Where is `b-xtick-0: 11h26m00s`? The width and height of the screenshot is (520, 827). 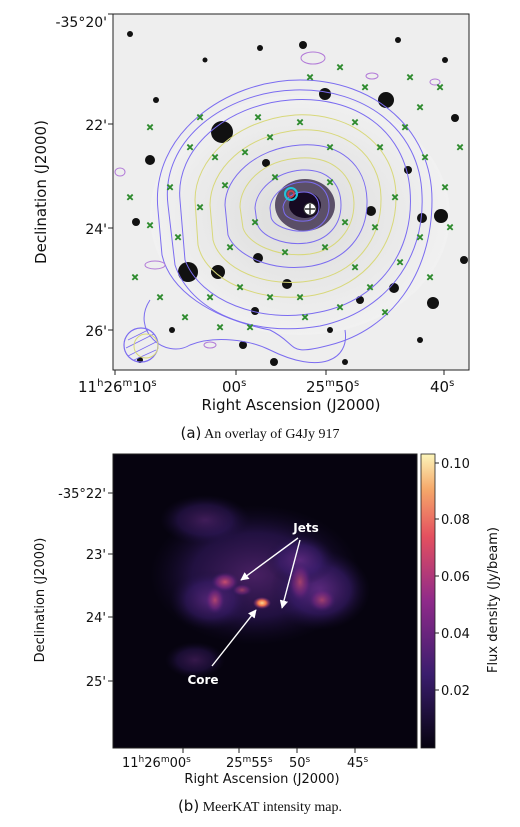
b-xtick-0: 11h26m00s is located at coordinates (156, 763).